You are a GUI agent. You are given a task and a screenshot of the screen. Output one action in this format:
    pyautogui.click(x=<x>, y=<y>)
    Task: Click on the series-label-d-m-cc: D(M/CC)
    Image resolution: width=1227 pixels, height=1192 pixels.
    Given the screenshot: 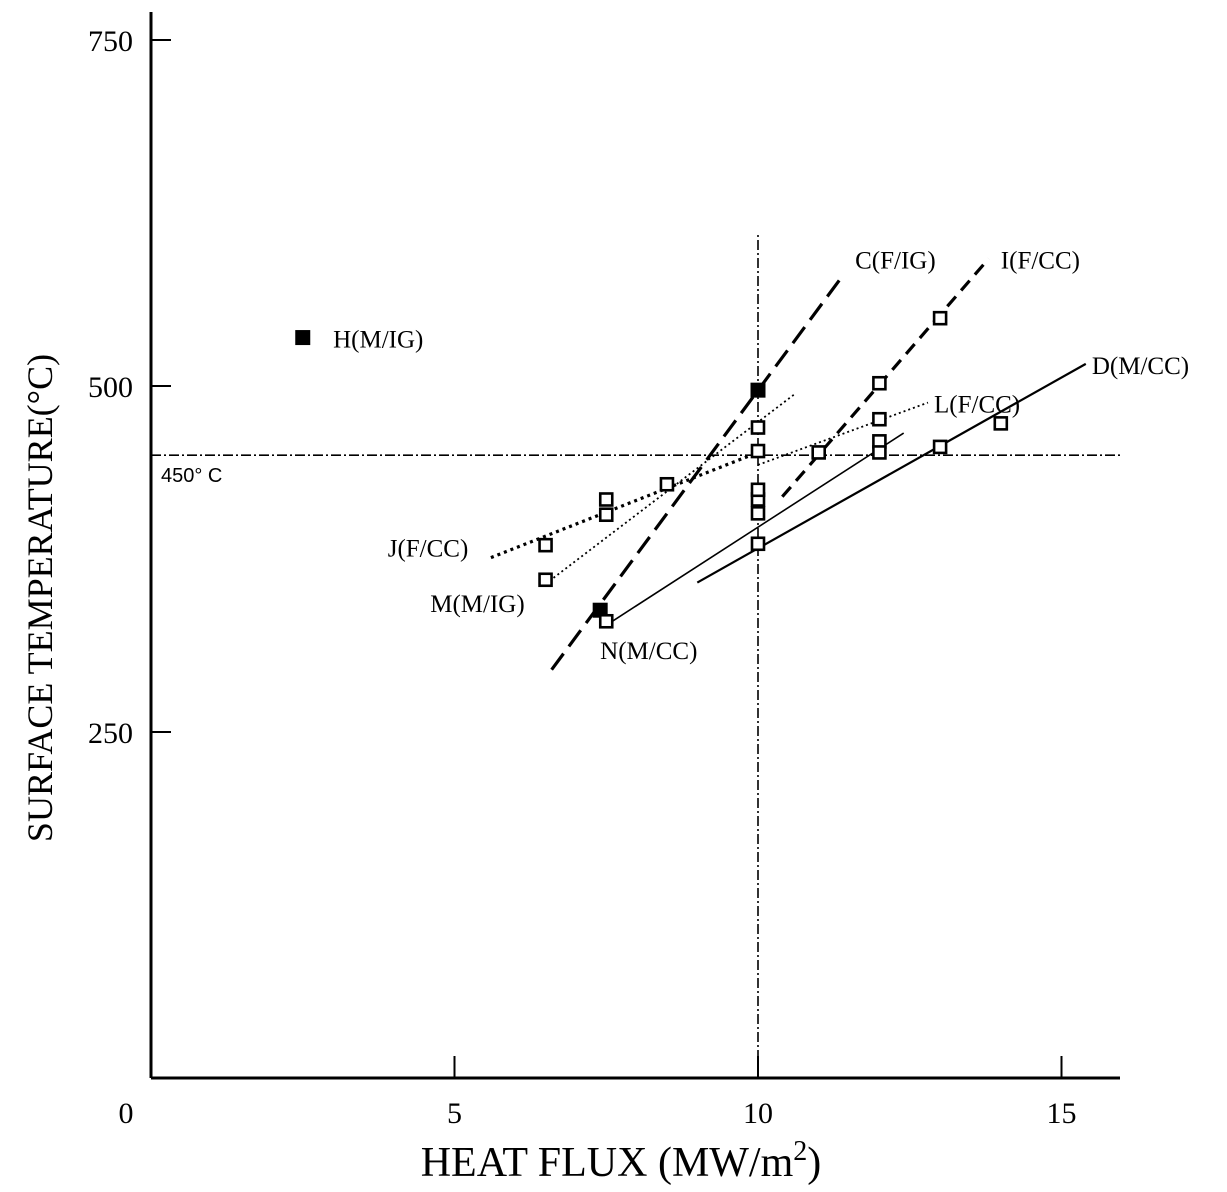 What is the action you would take?
    pyautogui.click(x=1140, y=366)
    